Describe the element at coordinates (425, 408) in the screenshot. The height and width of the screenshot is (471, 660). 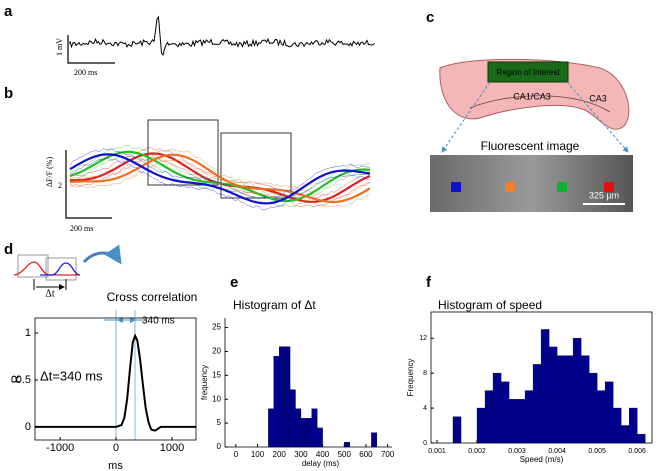
I see `y-tick-label: 4` at that location.